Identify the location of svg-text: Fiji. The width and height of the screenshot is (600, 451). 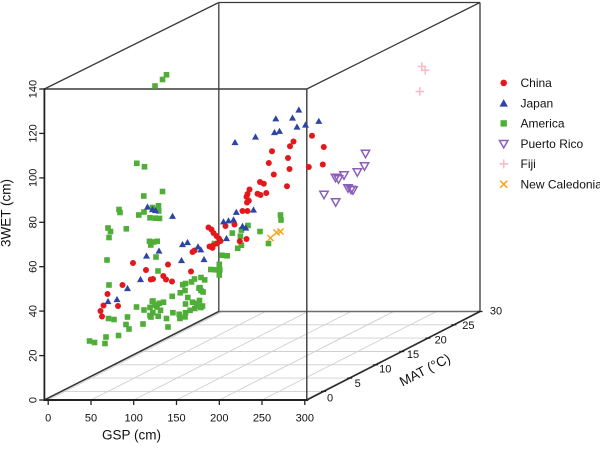
(528, 164).